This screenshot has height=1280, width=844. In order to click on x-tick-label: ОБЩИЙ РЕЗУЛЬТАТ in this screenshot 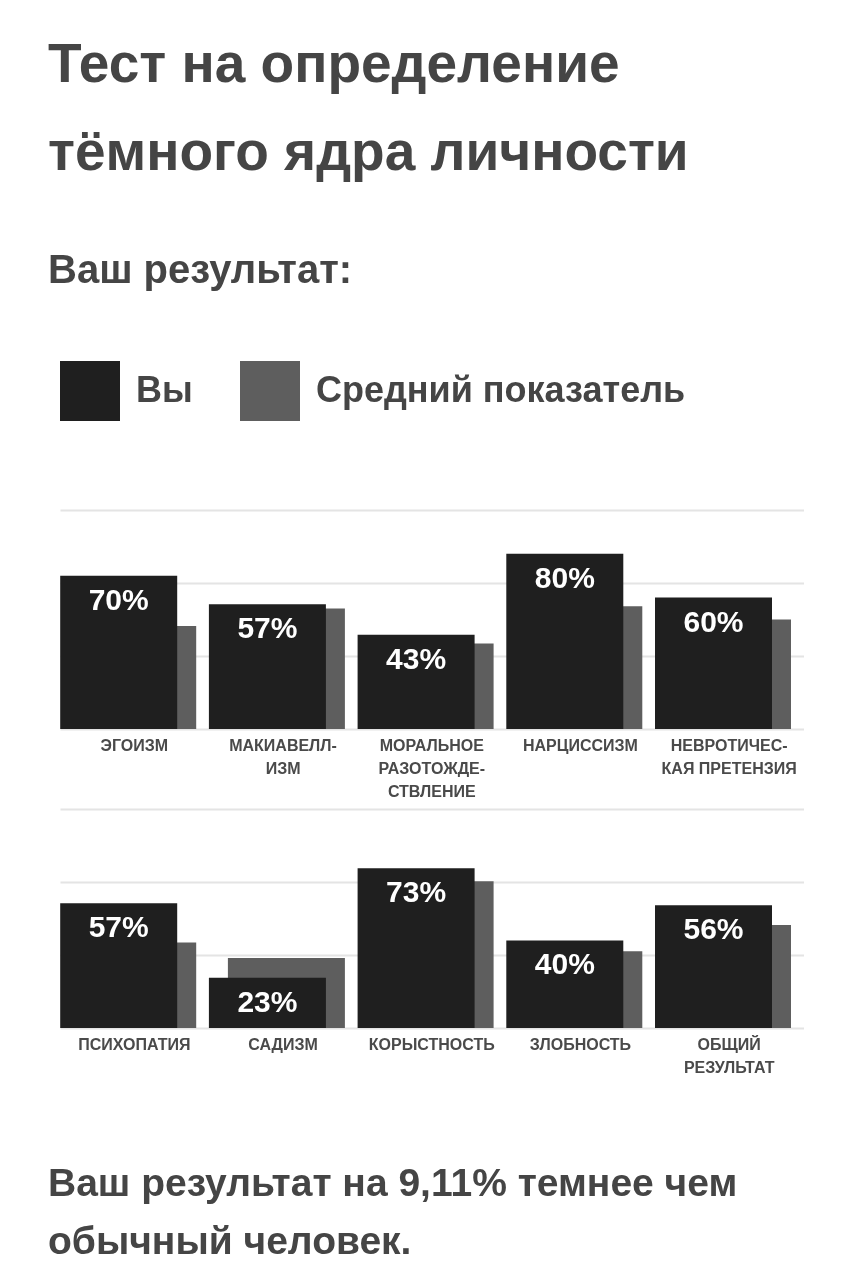, I will do `click(729, 1055)`.